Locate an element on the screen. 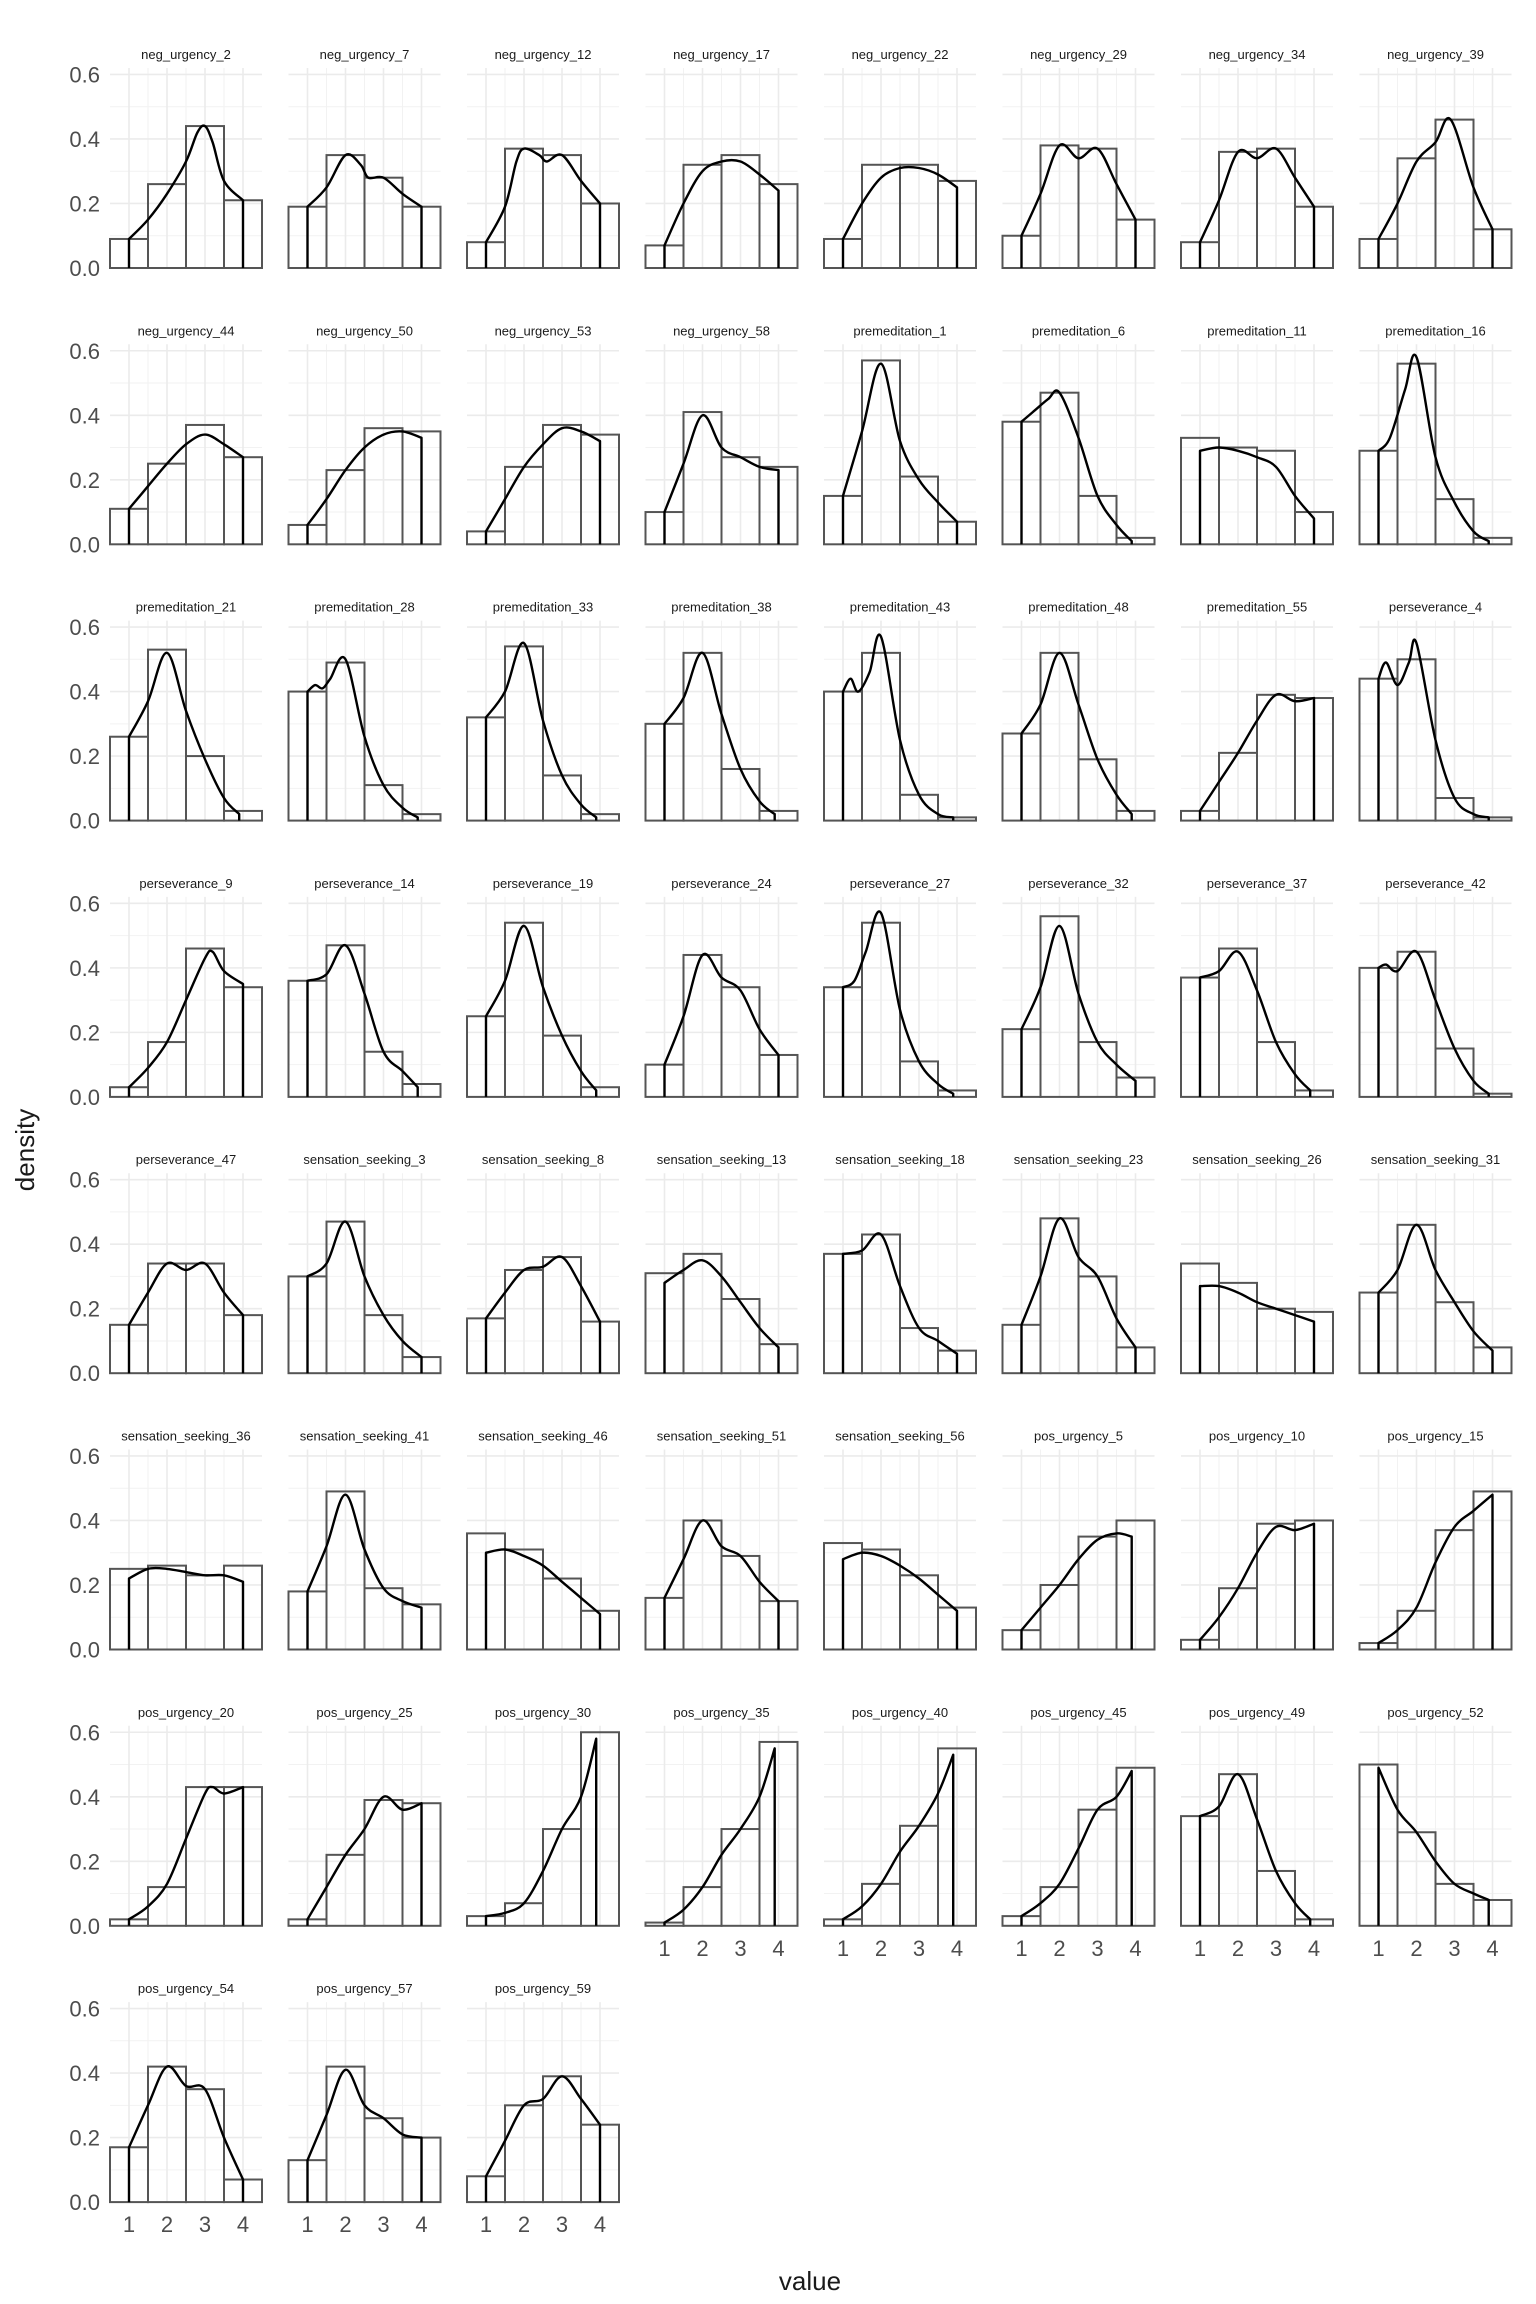 Image resolution: width=1536 pixels, height=2304 pixels. facet-panel: neg_urgency_50 is located at coordinates (364, 434).